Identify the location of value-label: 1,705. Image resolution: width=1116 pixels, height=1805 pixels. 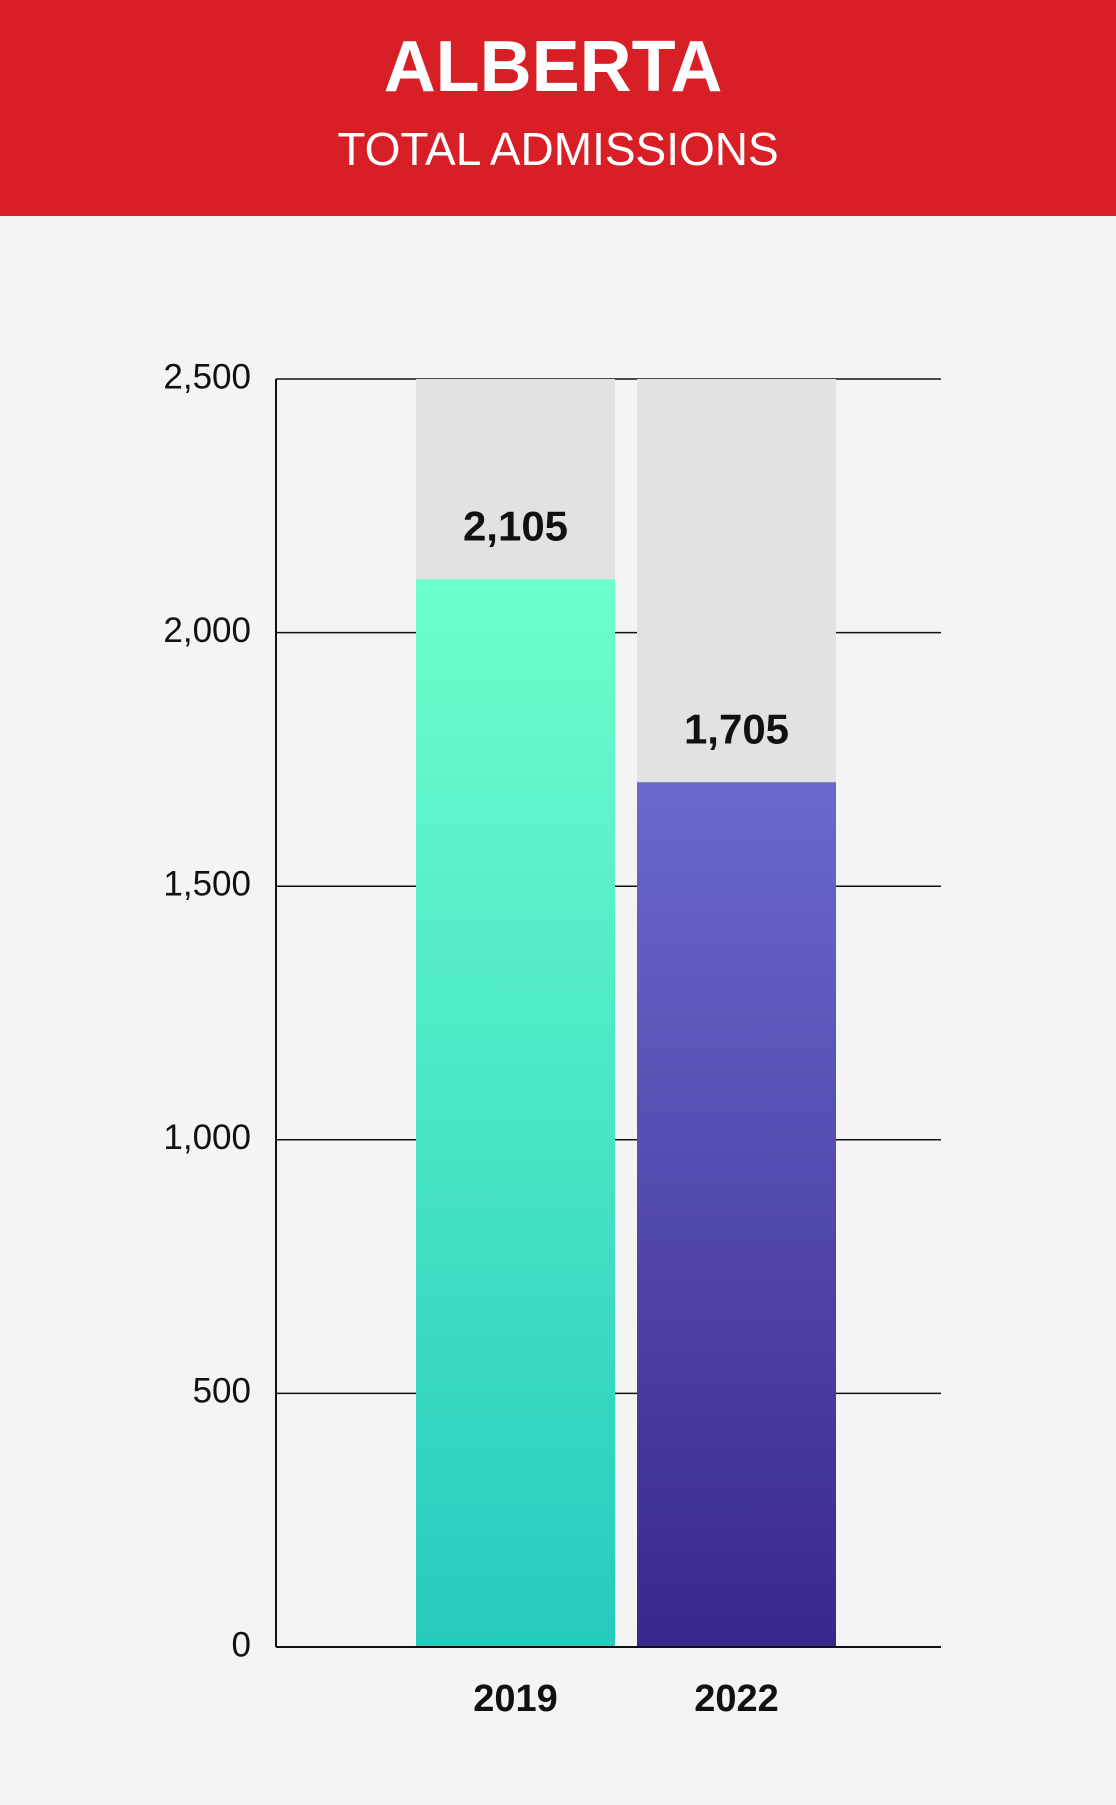
(736, 728).